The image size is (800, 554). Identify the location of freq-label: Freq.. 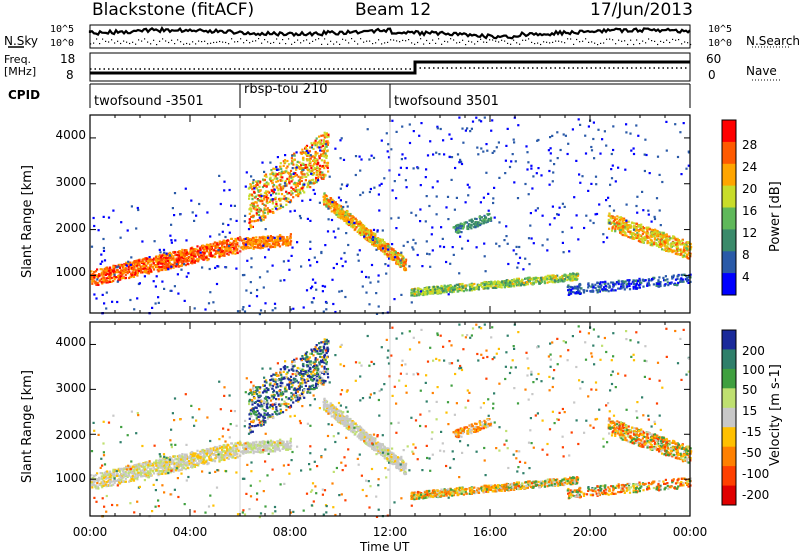
(18, 59).